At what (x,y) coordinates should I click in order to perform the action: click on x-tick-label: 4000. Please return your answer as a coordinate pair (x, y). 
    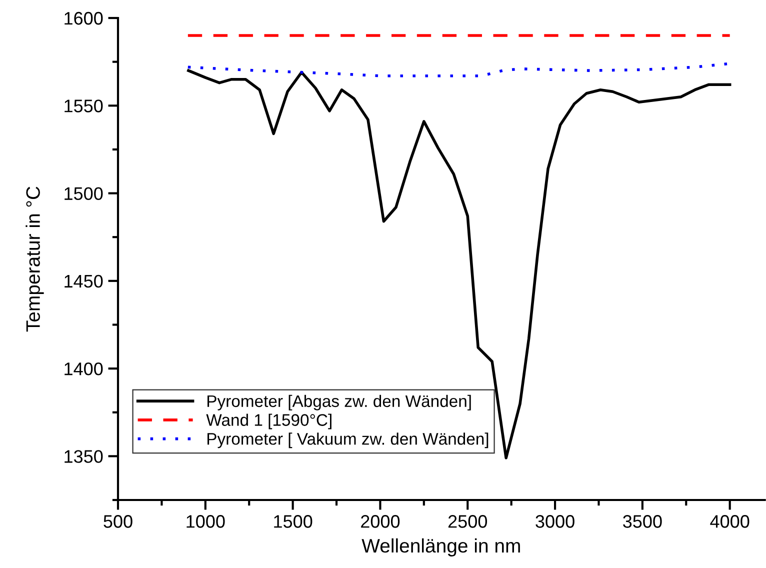
    Looking at the image, I should click on (730, 521).